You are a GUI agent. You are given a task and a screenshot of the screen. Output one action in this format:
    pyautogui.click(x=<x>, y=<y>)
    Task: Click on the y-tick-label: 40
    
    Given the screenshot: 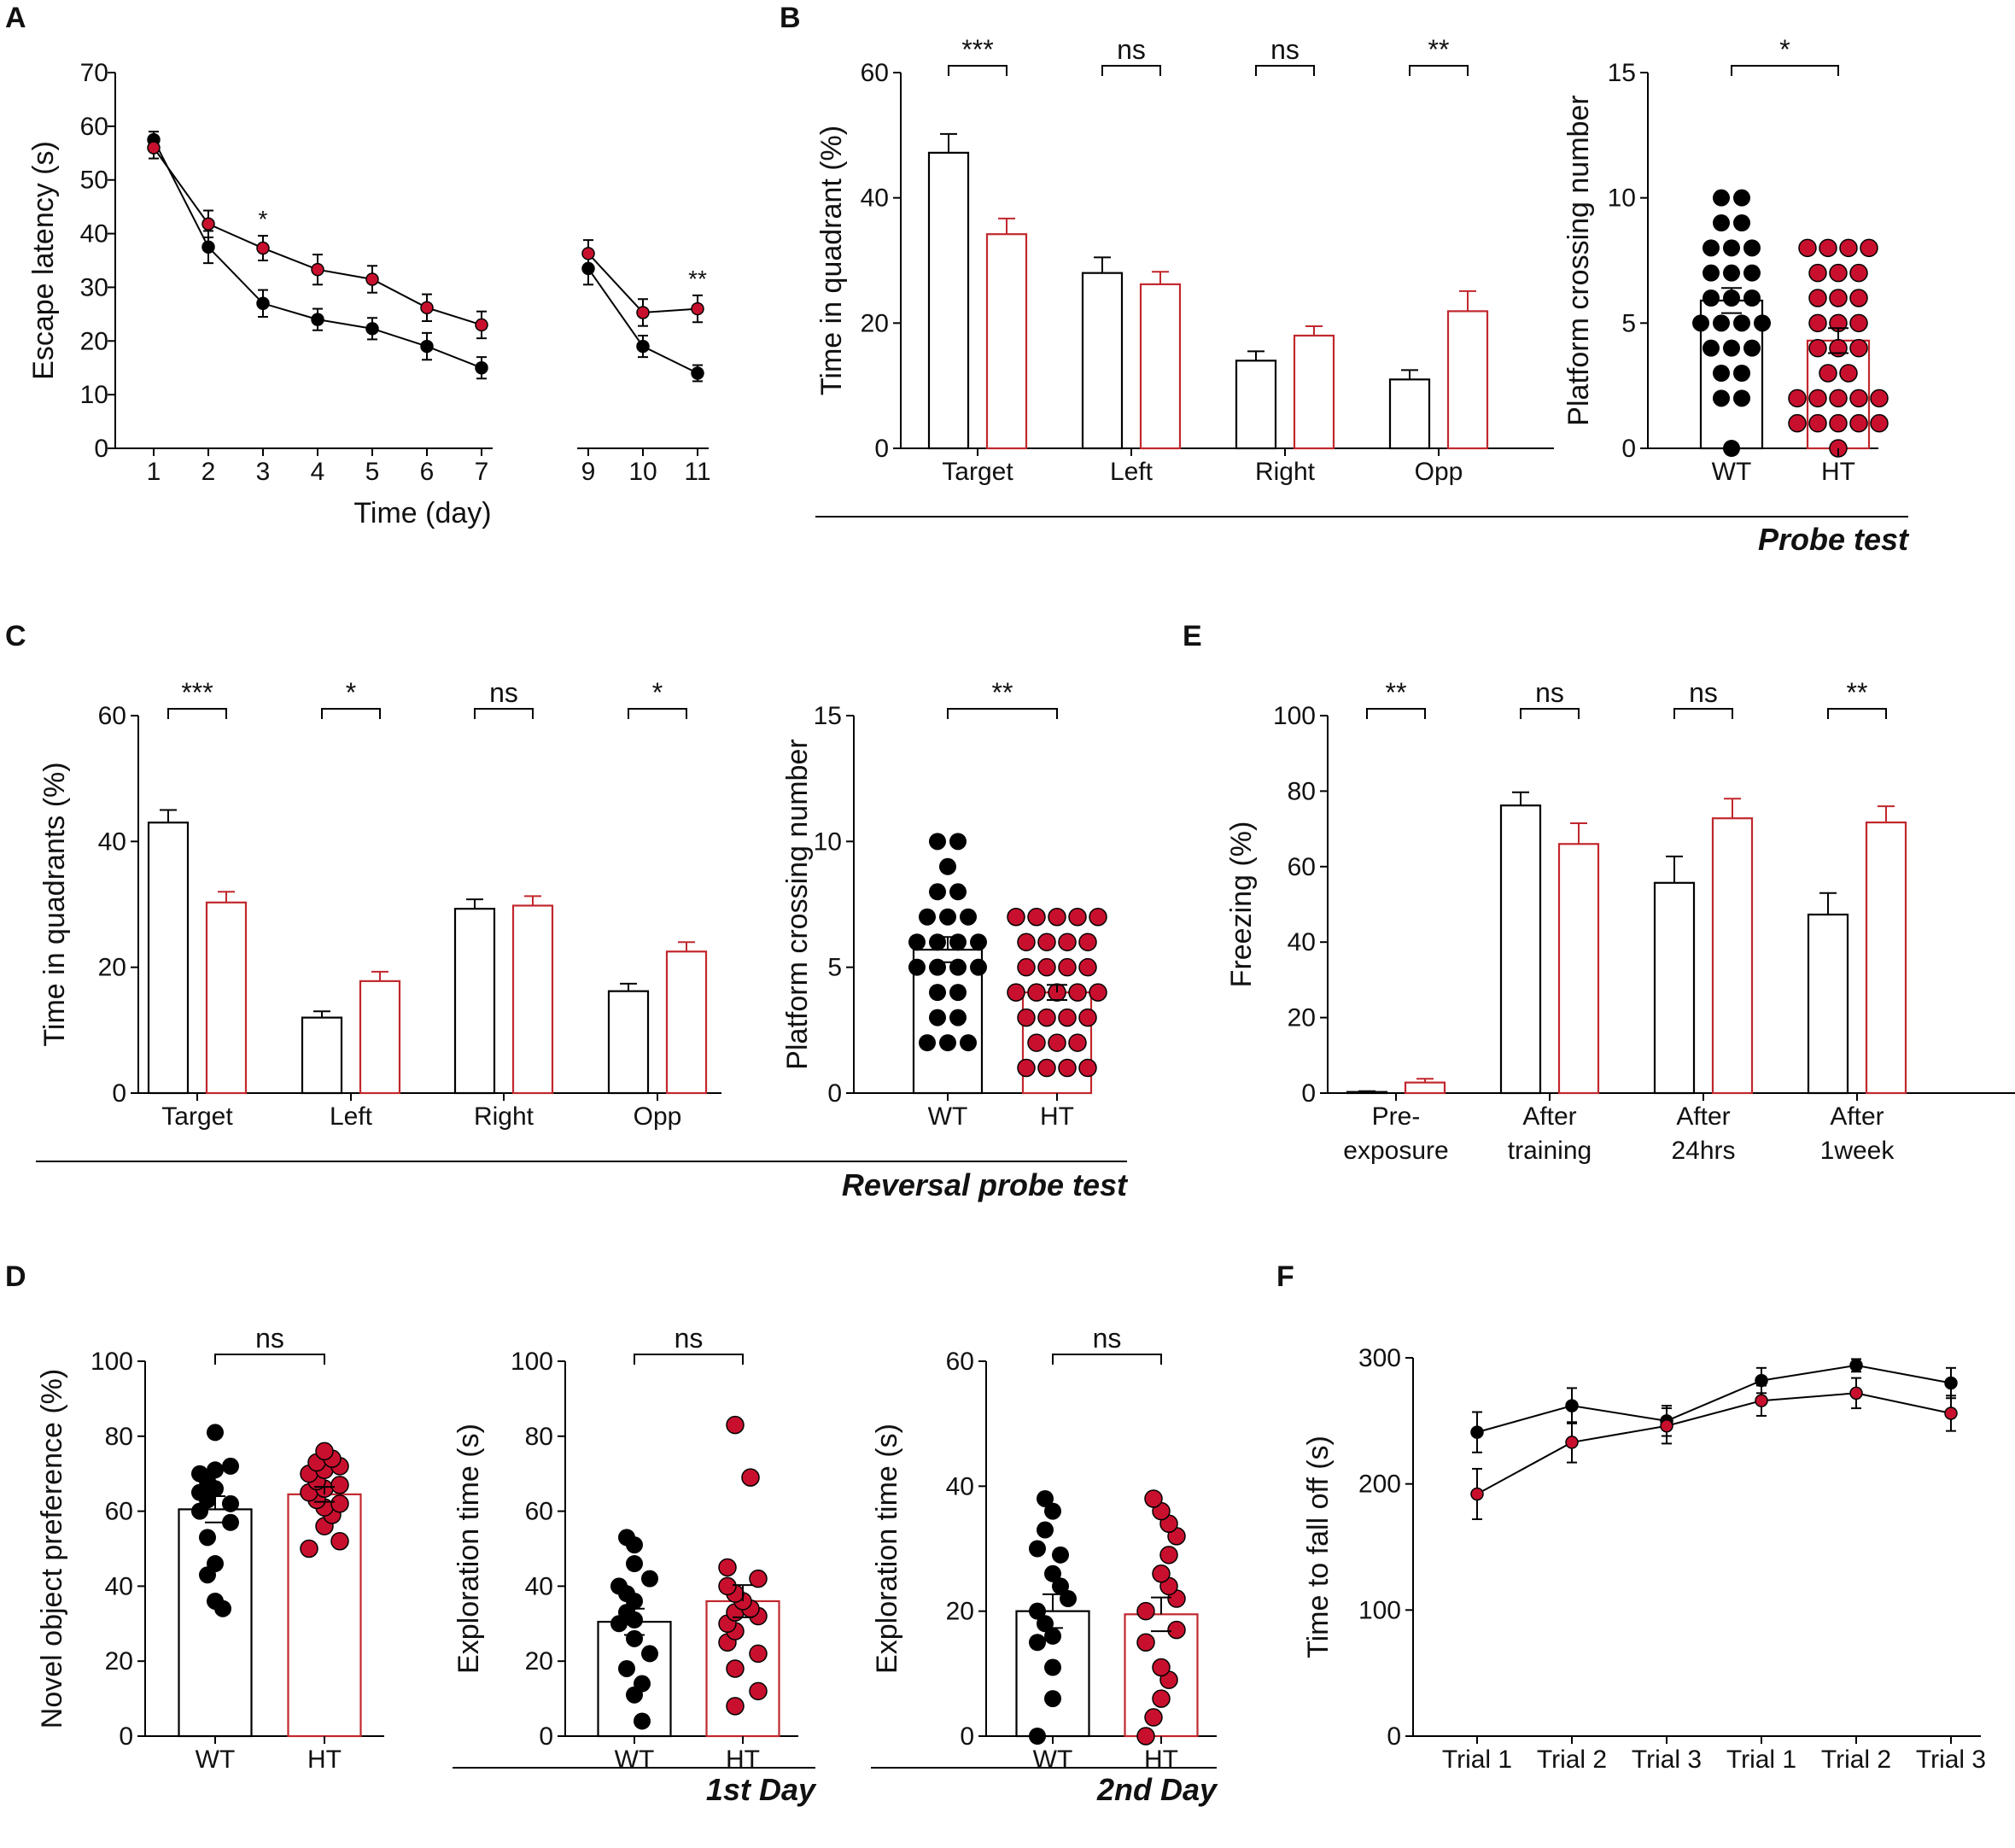 What is the action you would take?
    pyautogui.click(x=875, y=199)
    